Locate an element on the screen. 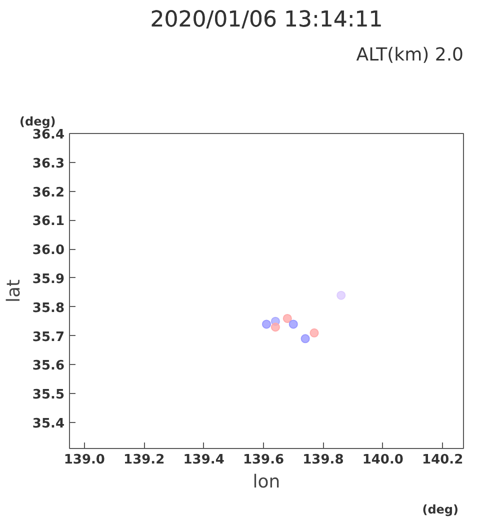  y-tick-label: 36.0 is located at coordinates (48, 250).